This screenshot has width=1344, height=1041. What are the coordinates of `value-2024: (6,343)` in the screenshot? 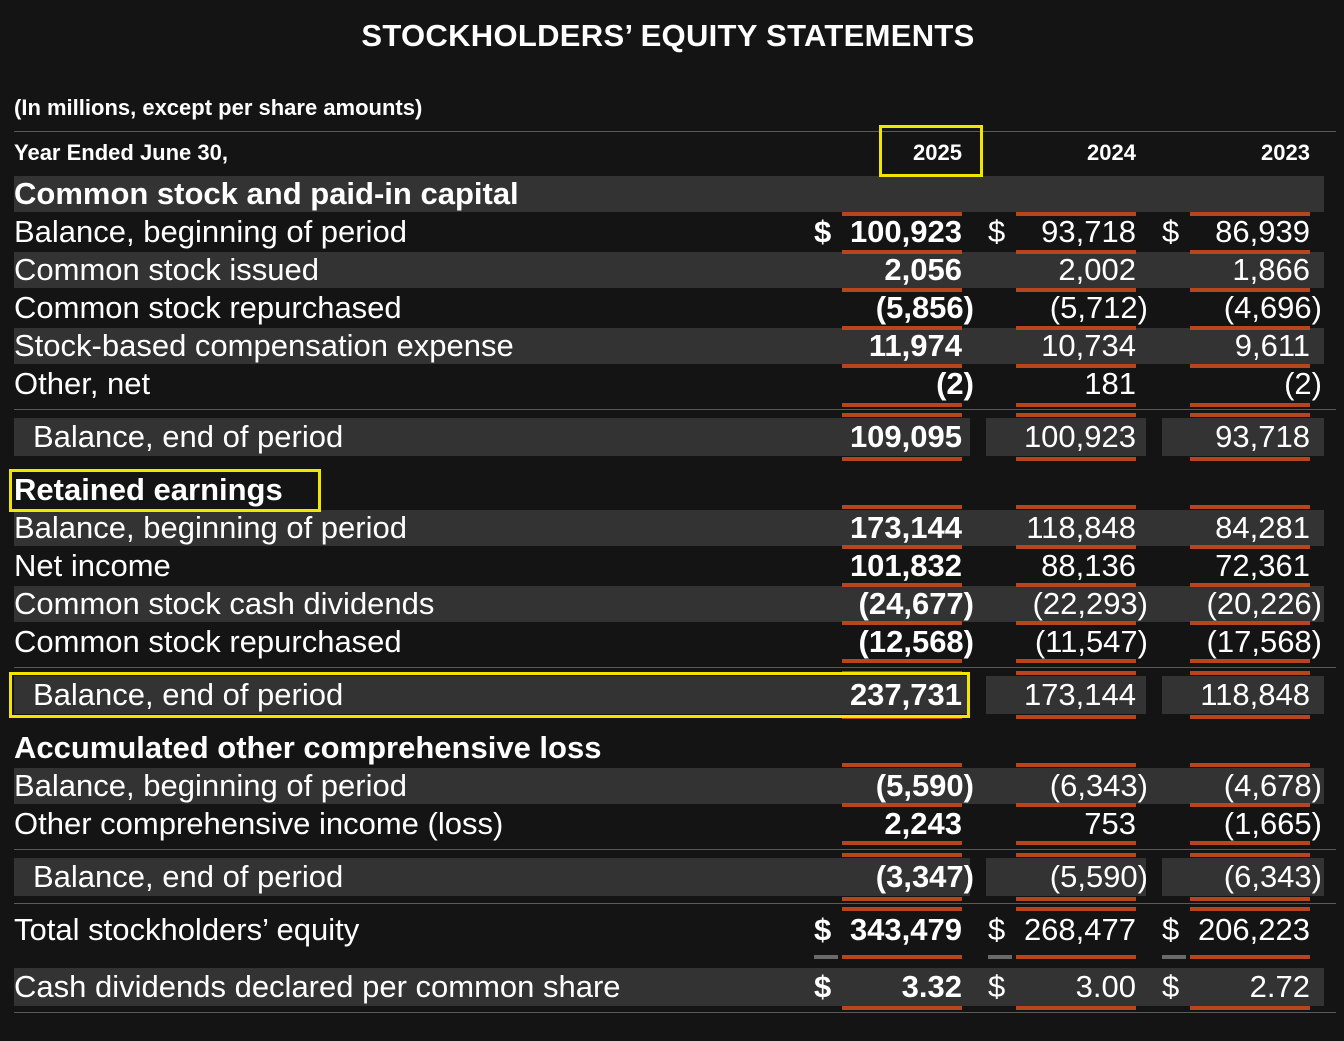 It's located at (1098, 785).